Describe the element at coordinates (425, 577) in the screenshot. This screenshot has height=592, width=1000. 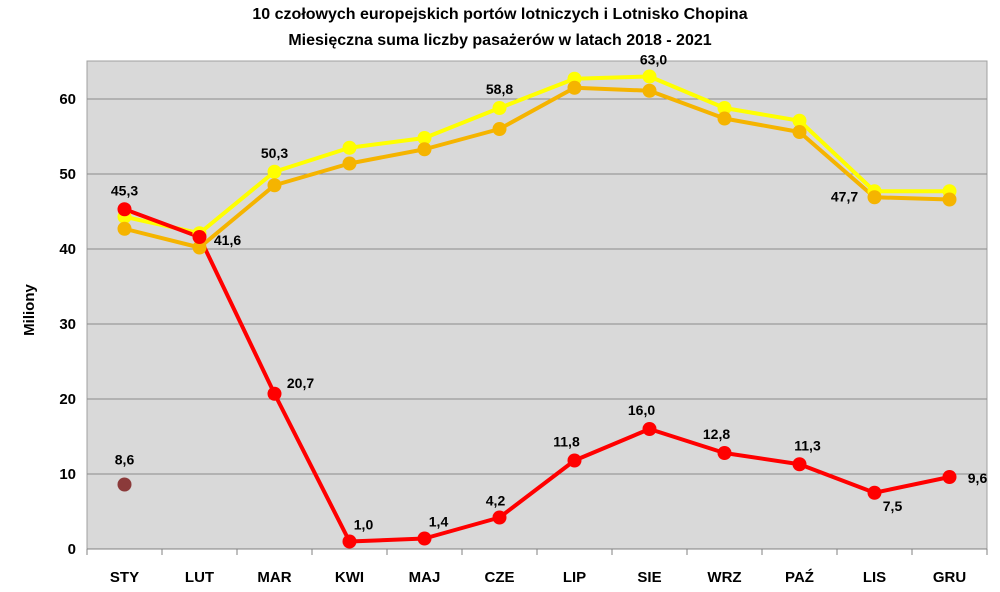
I see `x-tick-label: MAJ` at that location.